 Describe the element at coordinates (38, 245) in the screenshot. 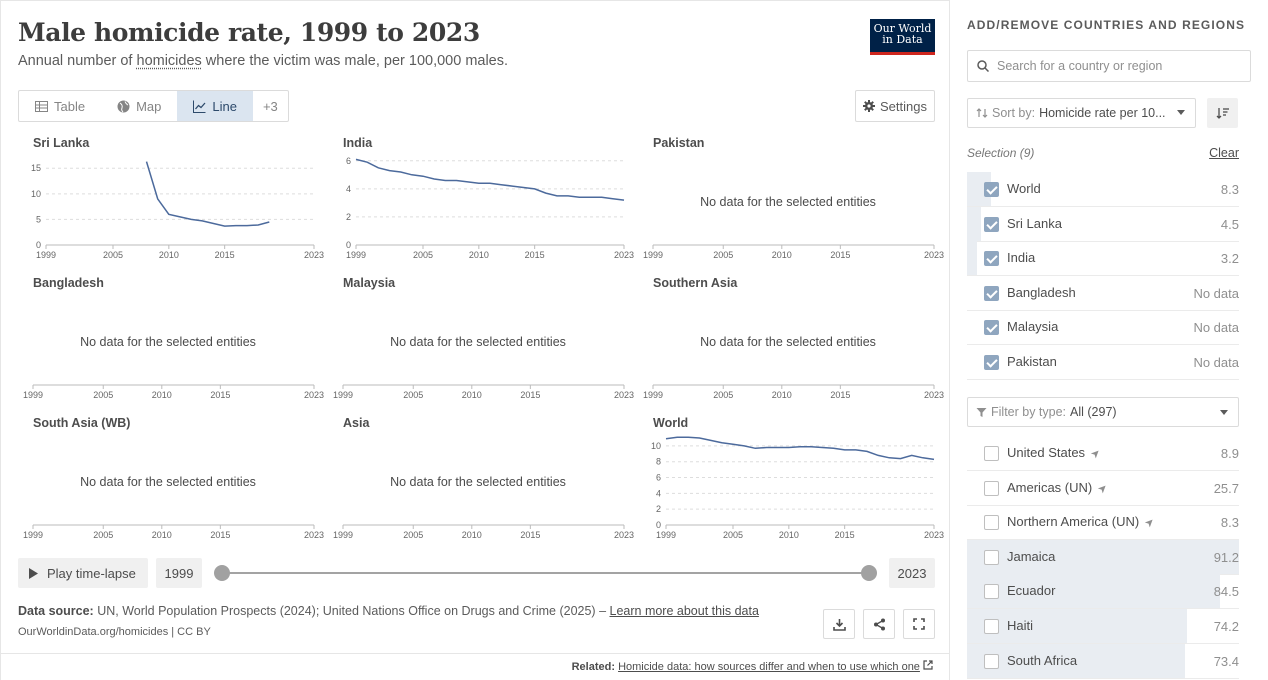

I see `y-tick-label: 0` at that location.